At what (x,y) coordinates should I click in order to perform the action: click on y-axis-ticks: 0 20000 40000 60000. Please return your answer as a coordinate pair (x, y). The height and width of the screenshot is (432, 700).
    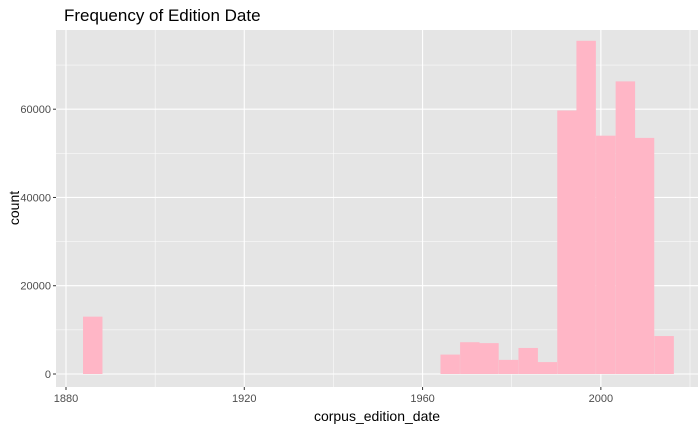
    Looking at the image, I should click on (38, 242).